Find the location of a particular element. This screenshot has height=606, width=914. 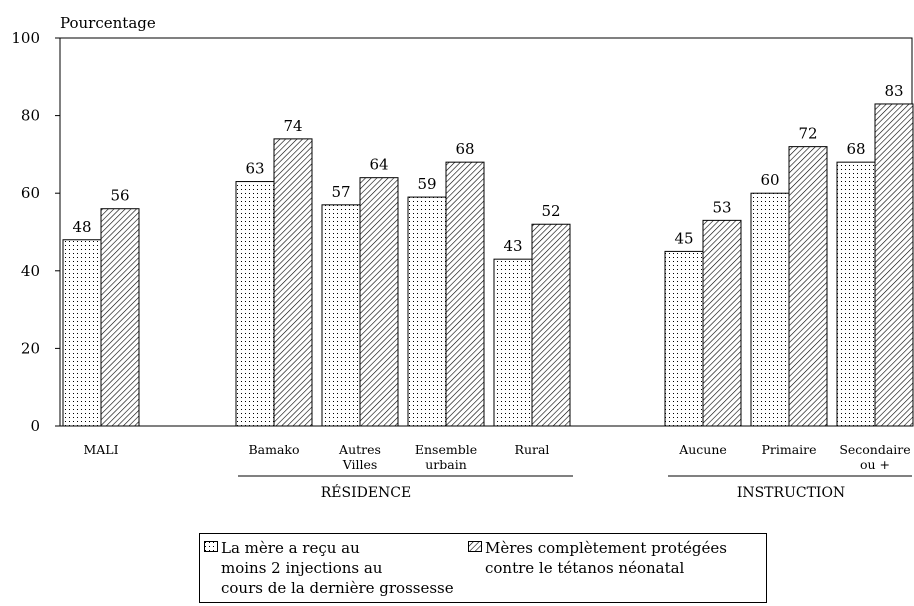

category-label: Aucune is located at coordinates (702, 449).